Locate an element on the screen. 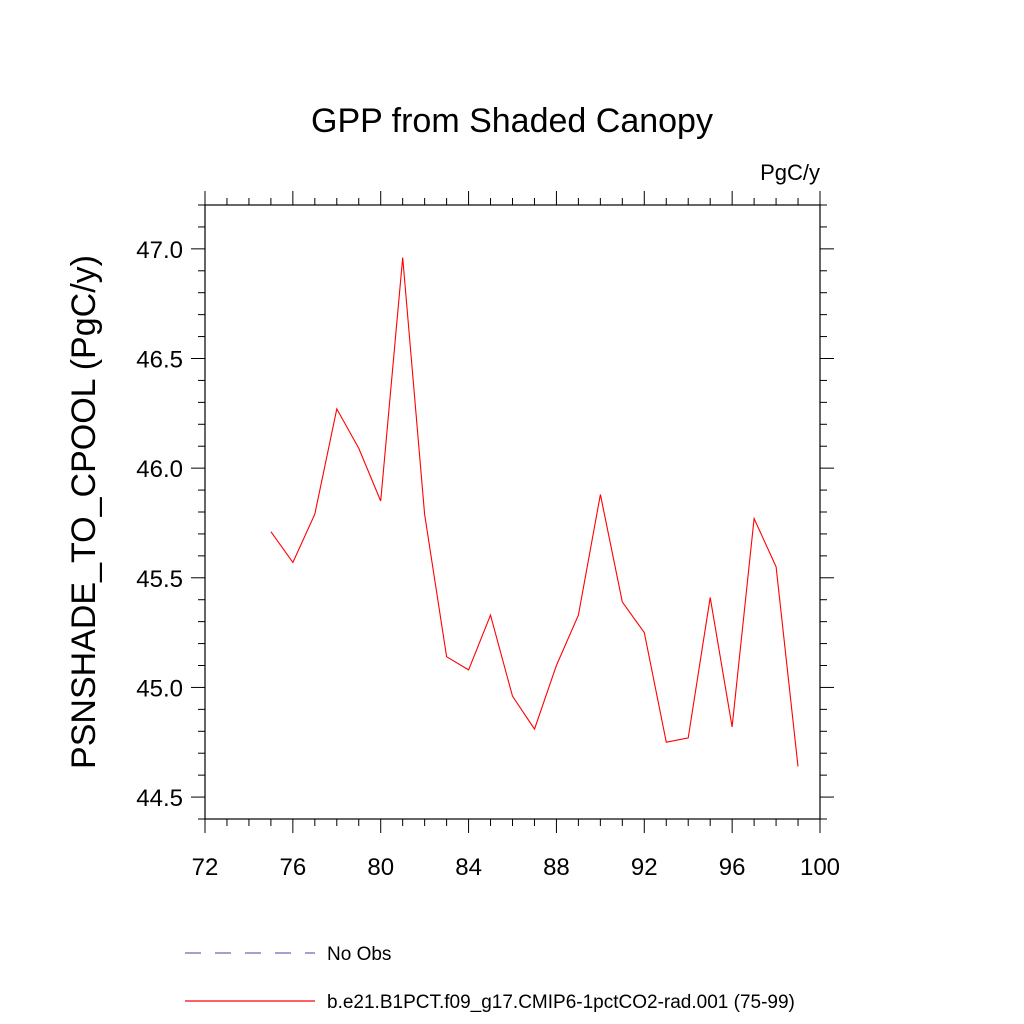 The width and height of the screenshot is (1024, 1024). y-tick-label: 45.5 is located at coordinates (159, 579).